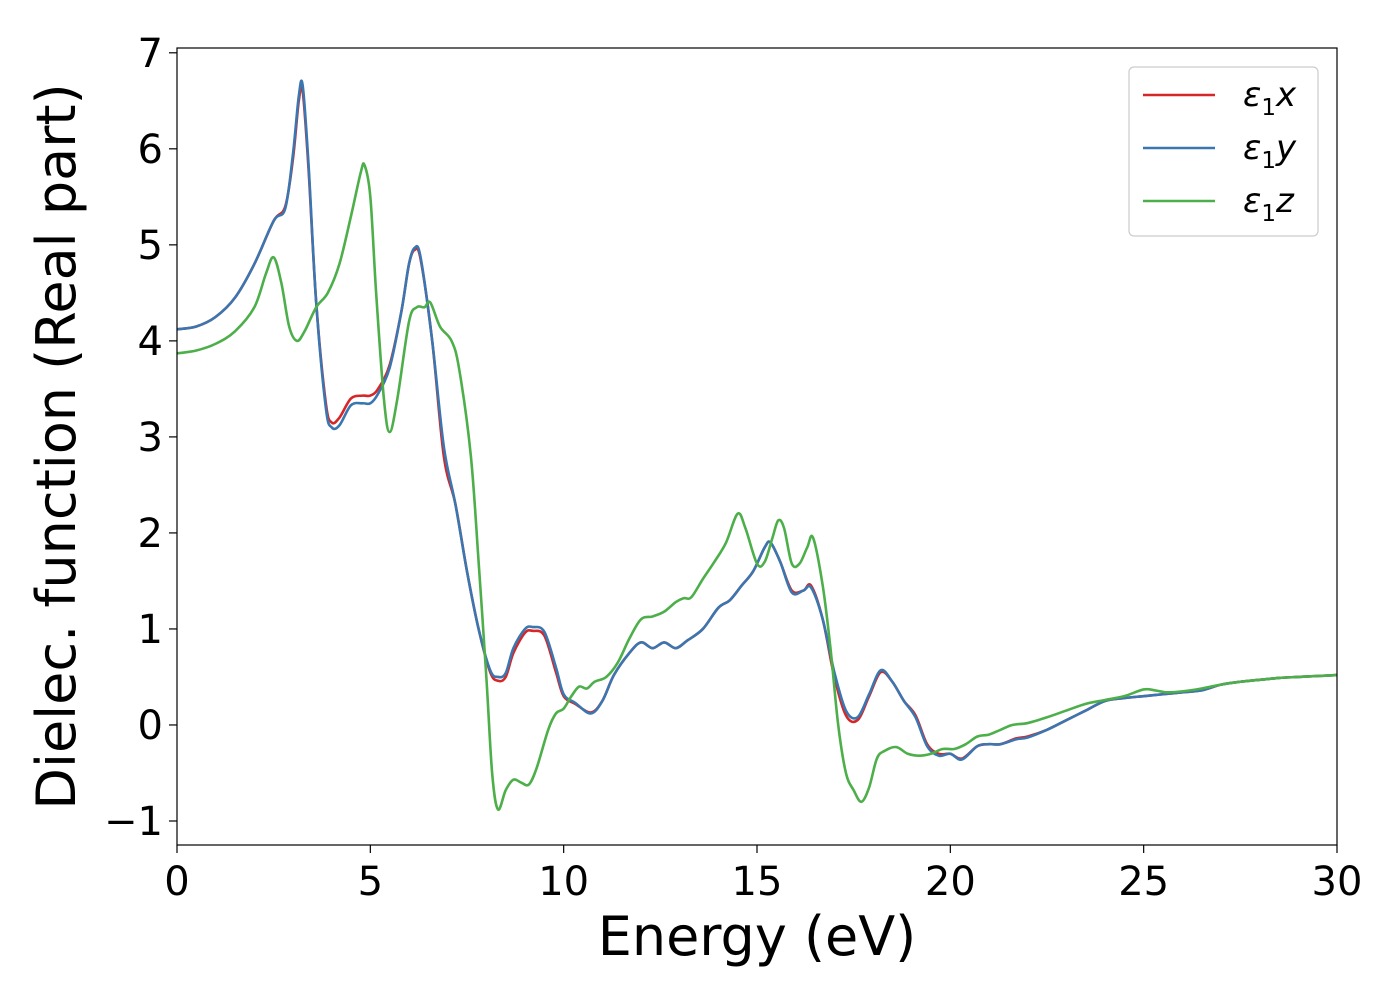  What do you see at coordinates (563, 882) in the screenshot?
I see `x-tick-label: 10` at bounding box center [563, 882].